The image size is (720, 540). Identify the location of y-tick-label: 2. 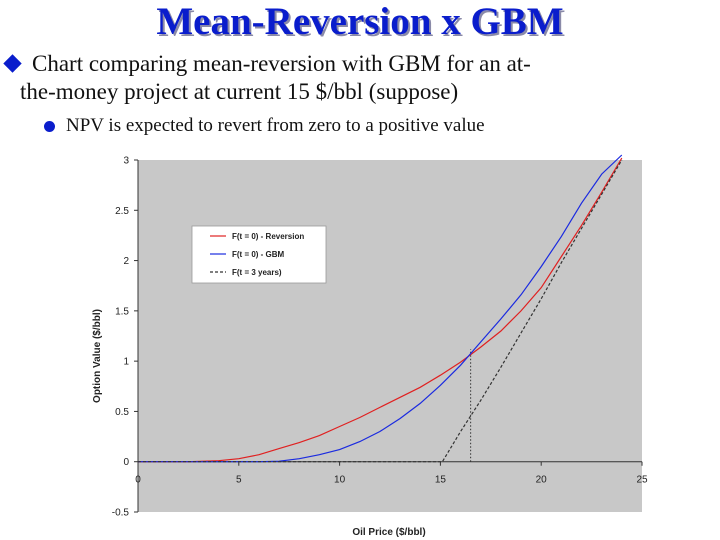
(126, 261).